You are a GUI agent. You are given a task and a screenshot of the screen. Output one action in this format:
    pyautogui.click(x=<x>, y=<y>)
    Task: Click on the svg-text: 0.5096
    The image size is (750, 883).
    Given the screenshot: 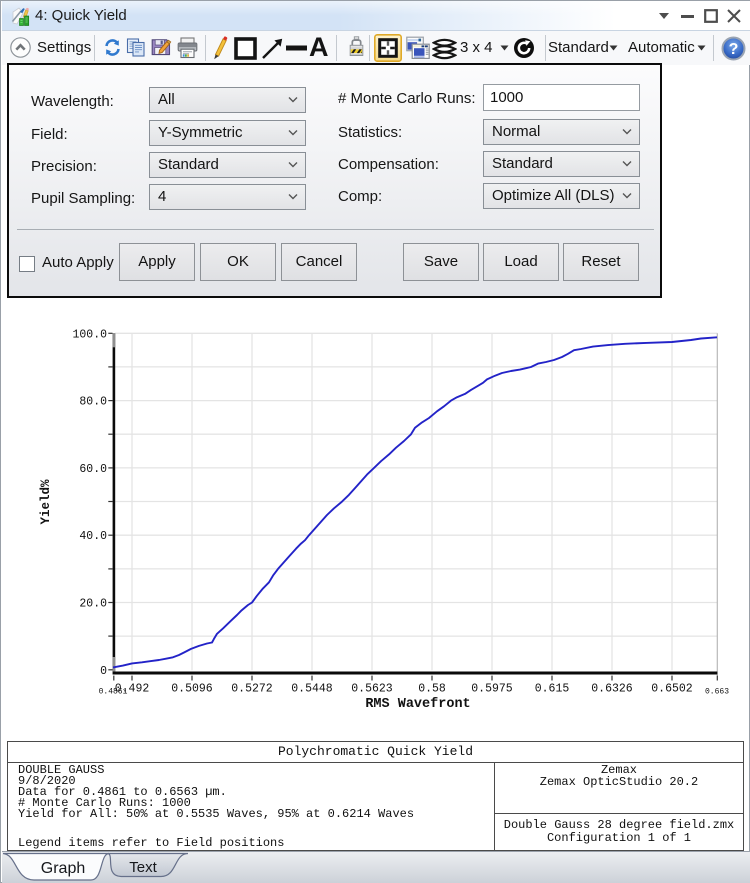 What is the action you would take?
    pyautogui.click(x=192, y=689)
    